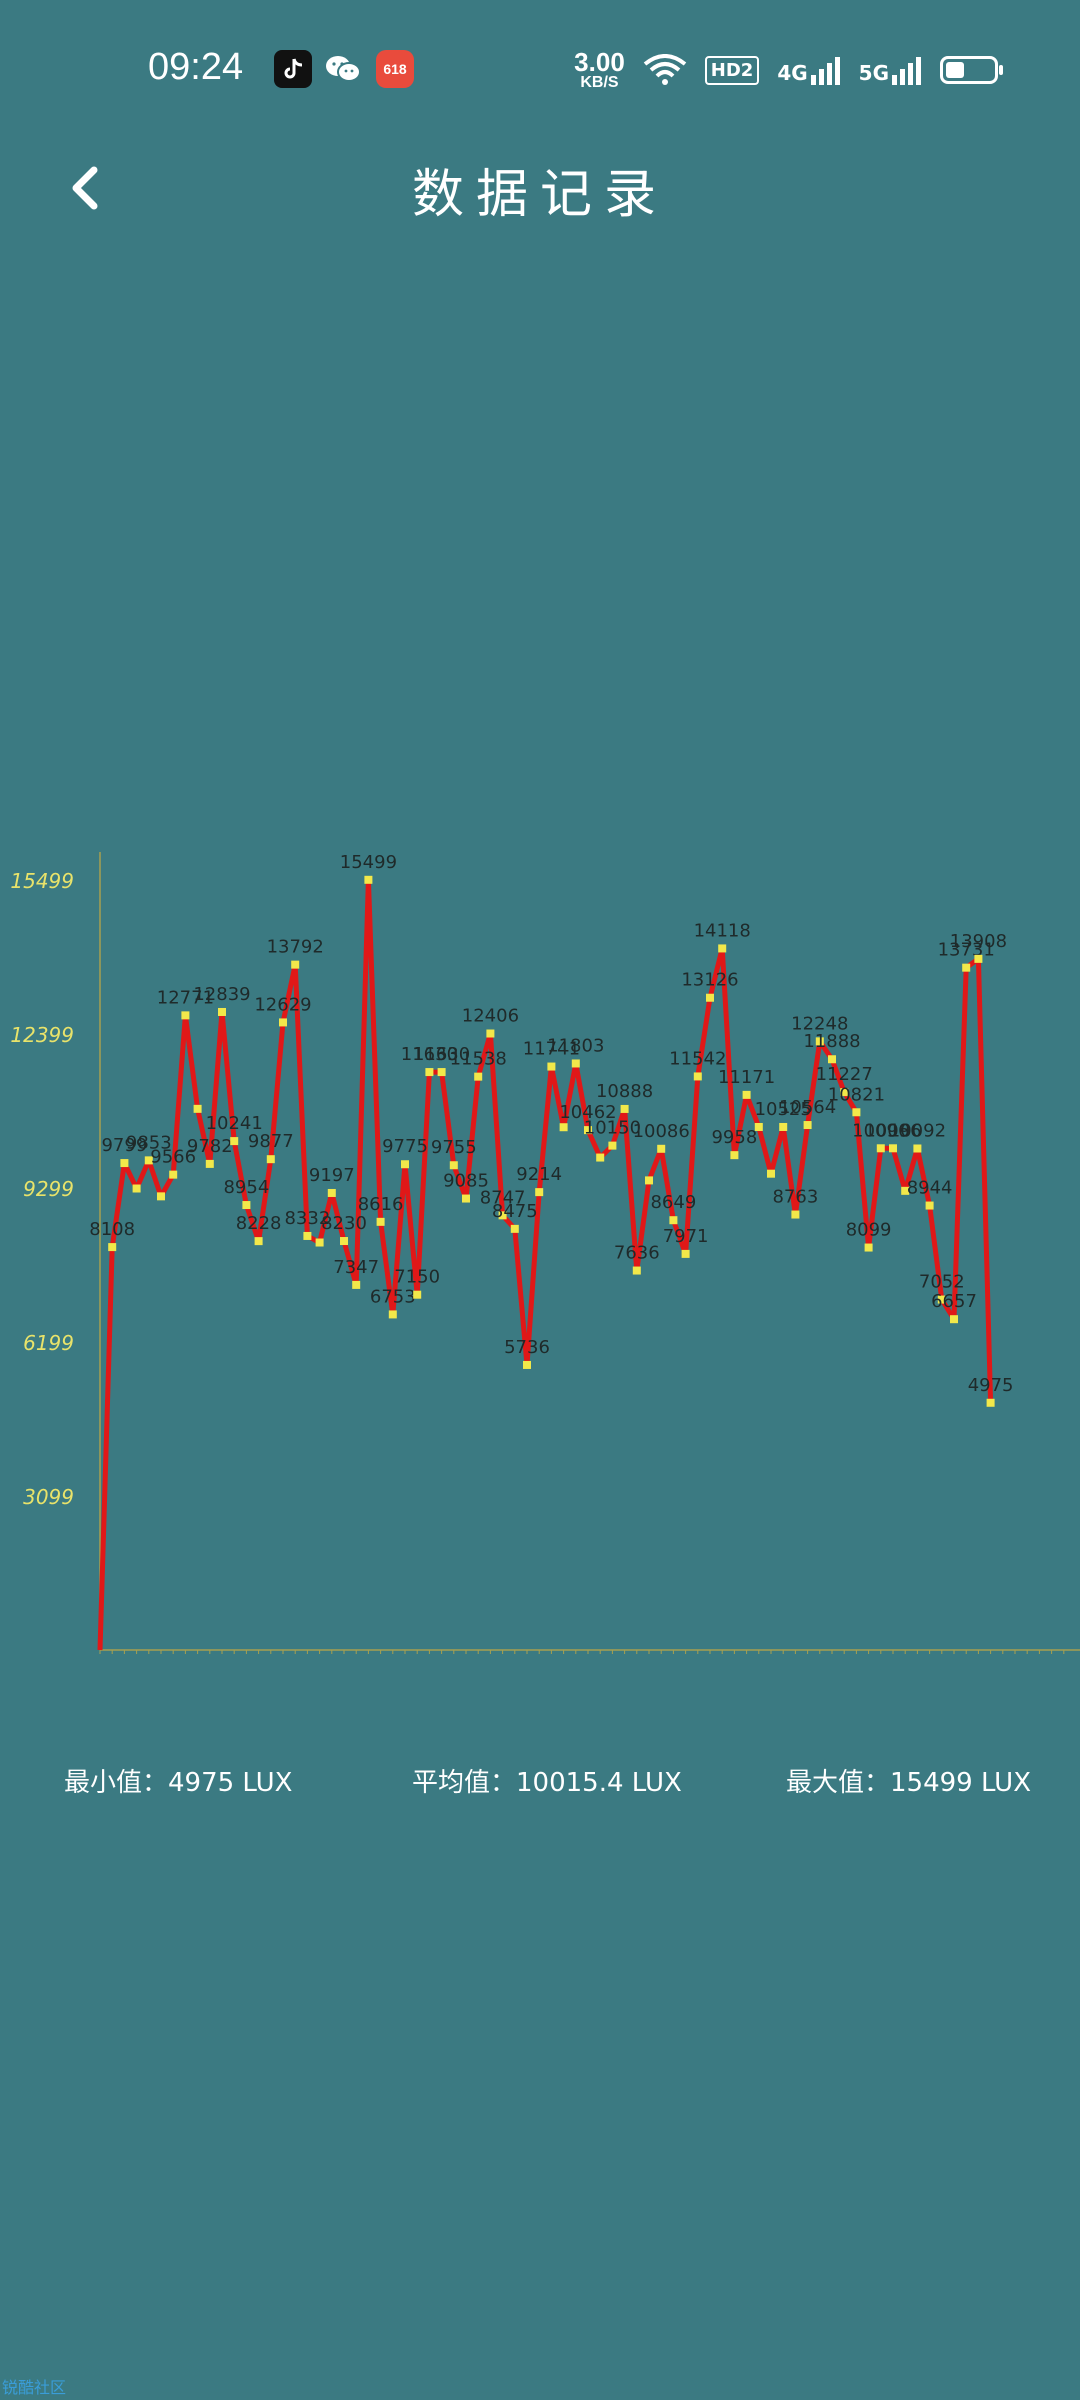 The width and height of the screenshot is (1080, 2400). What do you see at coordinates (282, 1004) in the screenshot?
I see `data-label: 12629` at bounding box center [282, 1004].